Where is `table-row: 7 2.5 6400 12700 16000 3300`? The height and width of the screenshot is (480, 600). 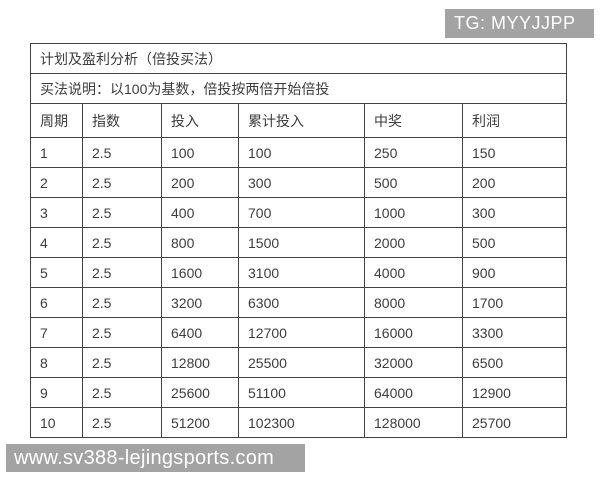
table-row: 7 2.5 6400 12700 16000 3300 is located at coordinates (299, 332).